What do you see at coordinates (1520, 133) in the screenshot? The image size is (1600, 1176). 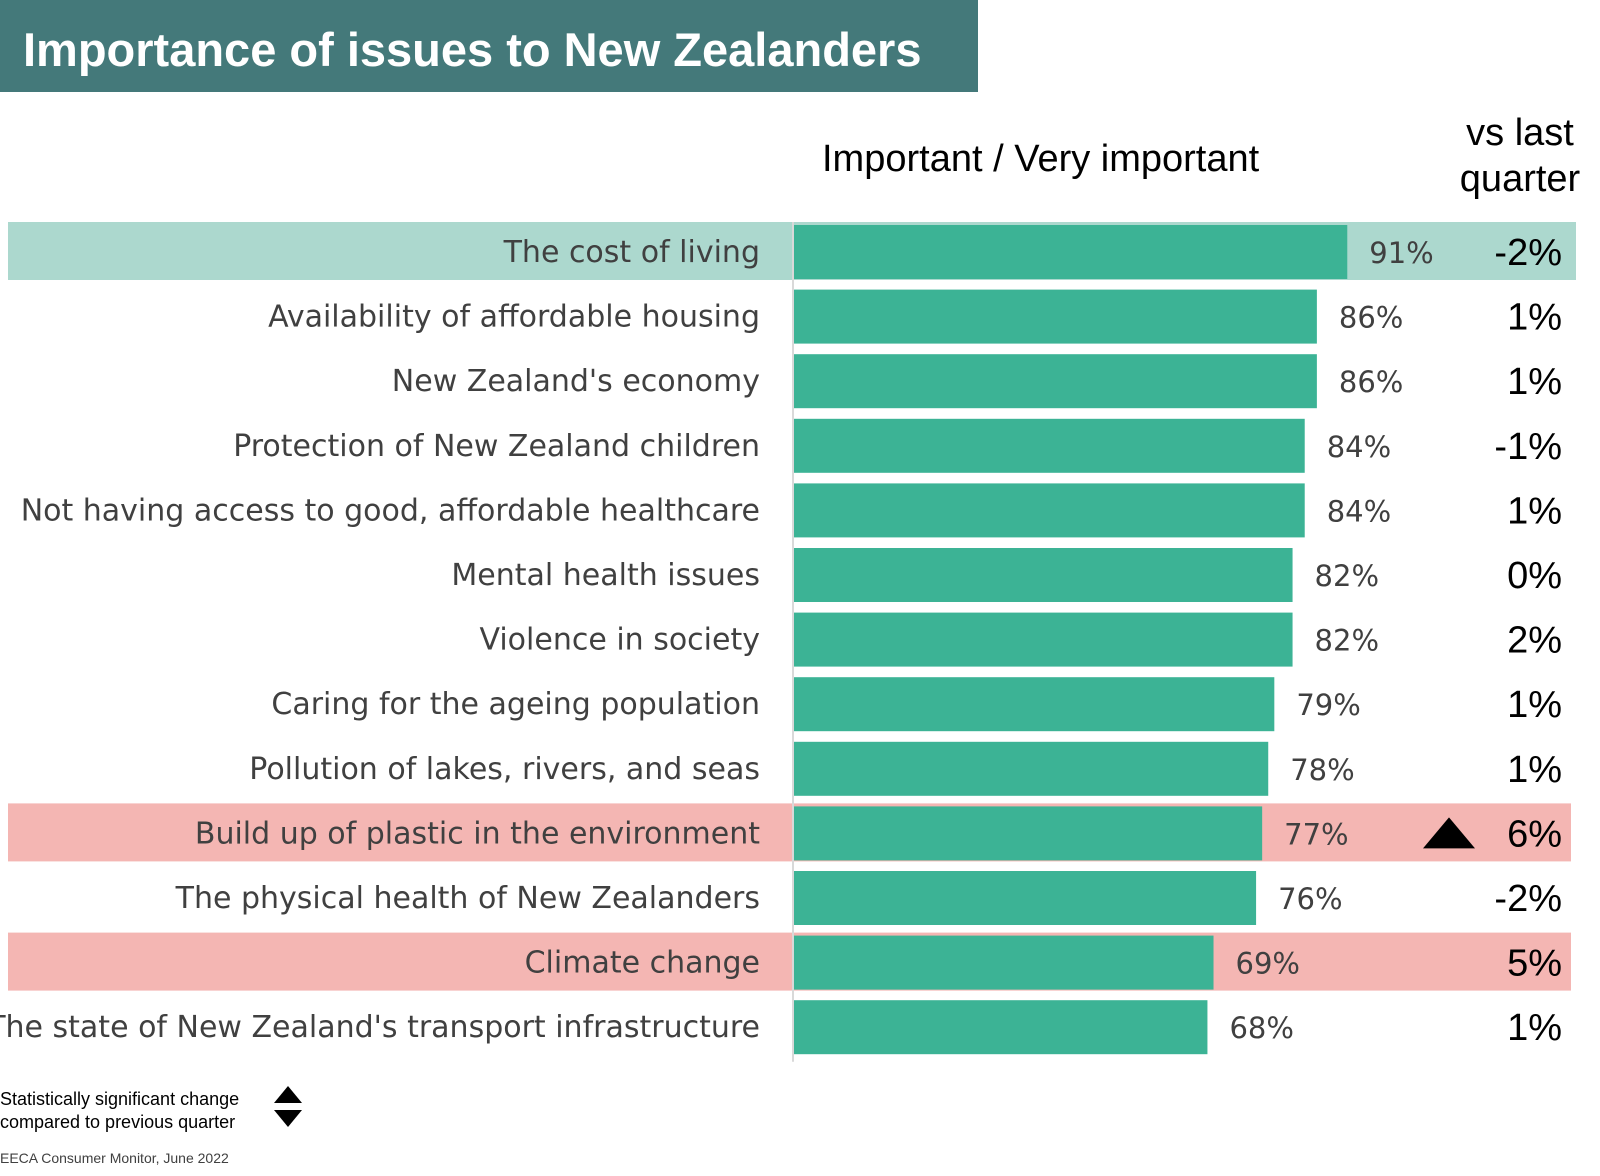 I see `change-header-line1: vs last` at bounding box center [1520, 133].